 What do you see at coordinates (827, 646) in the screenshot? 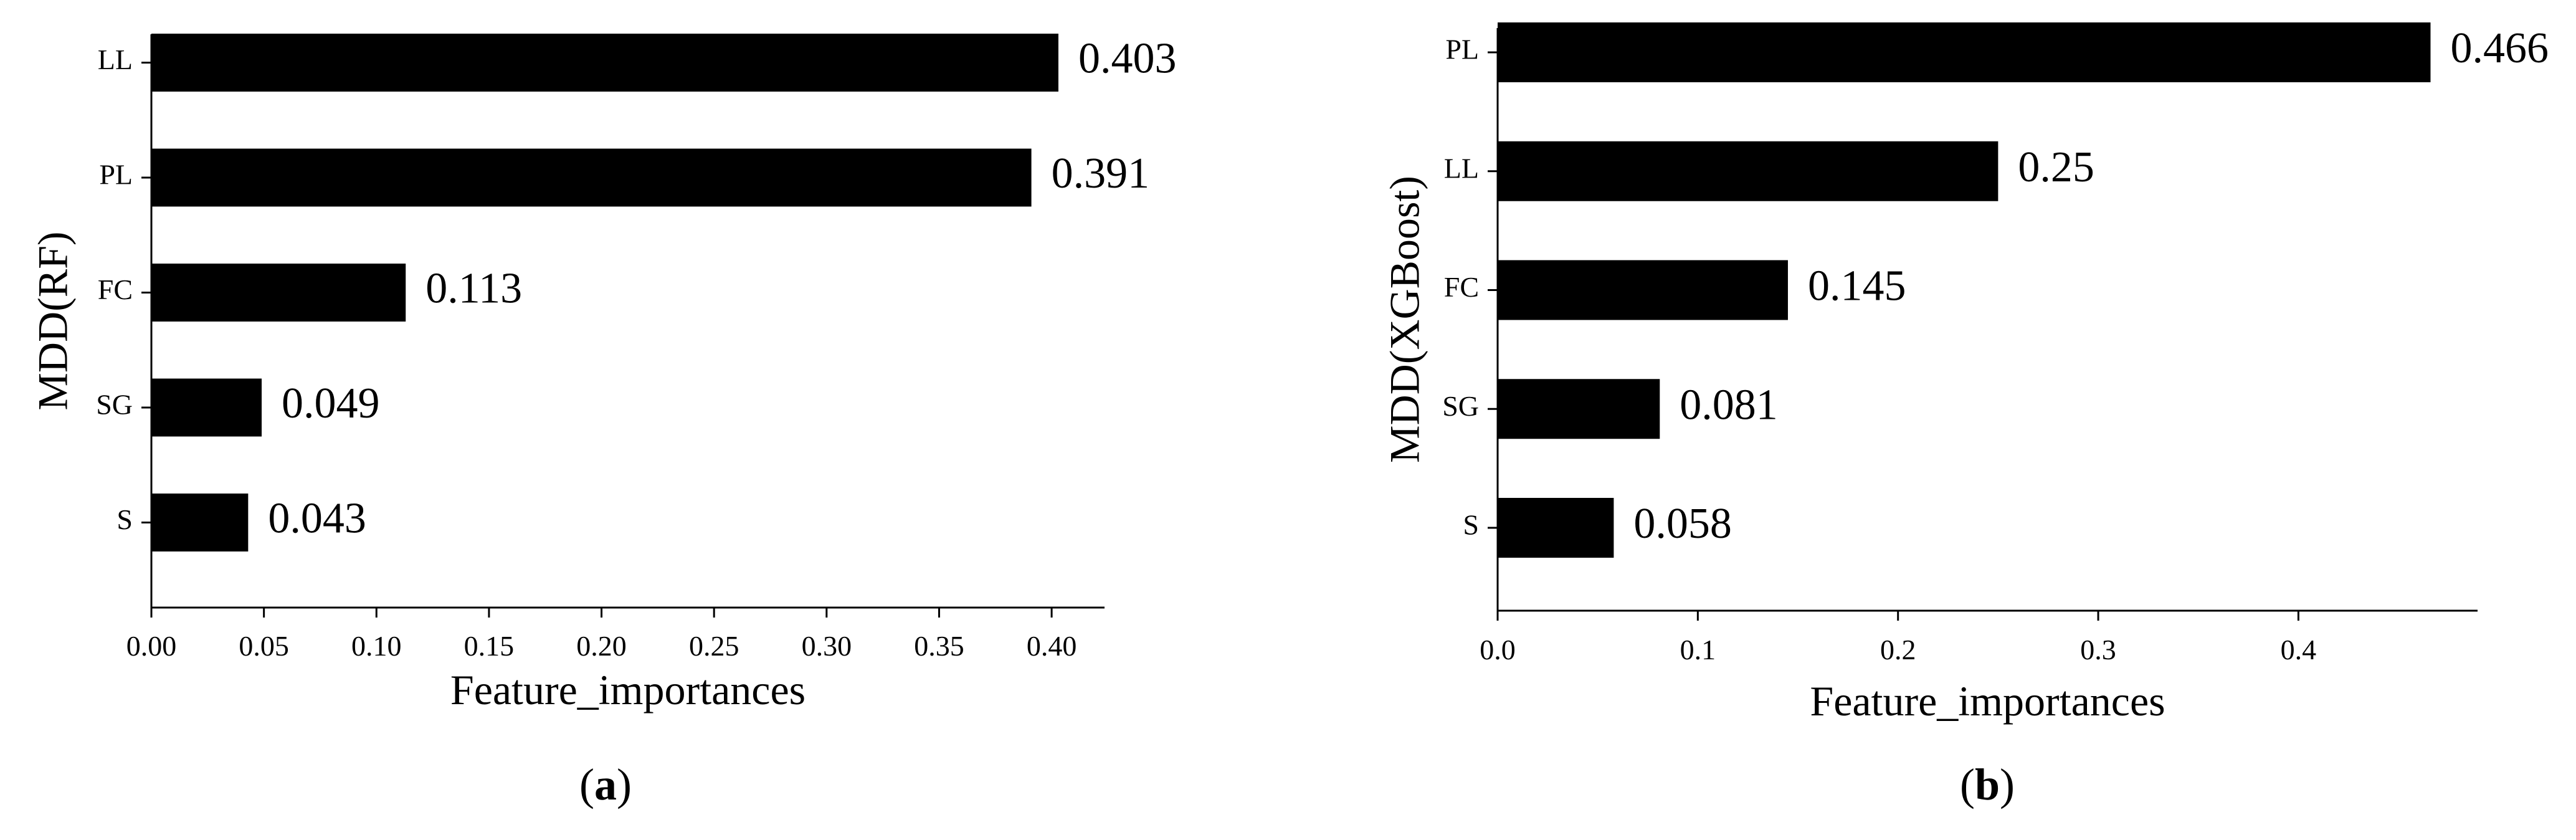
I see `x-tick-label: 0.30` at bounding box center [827, 646].